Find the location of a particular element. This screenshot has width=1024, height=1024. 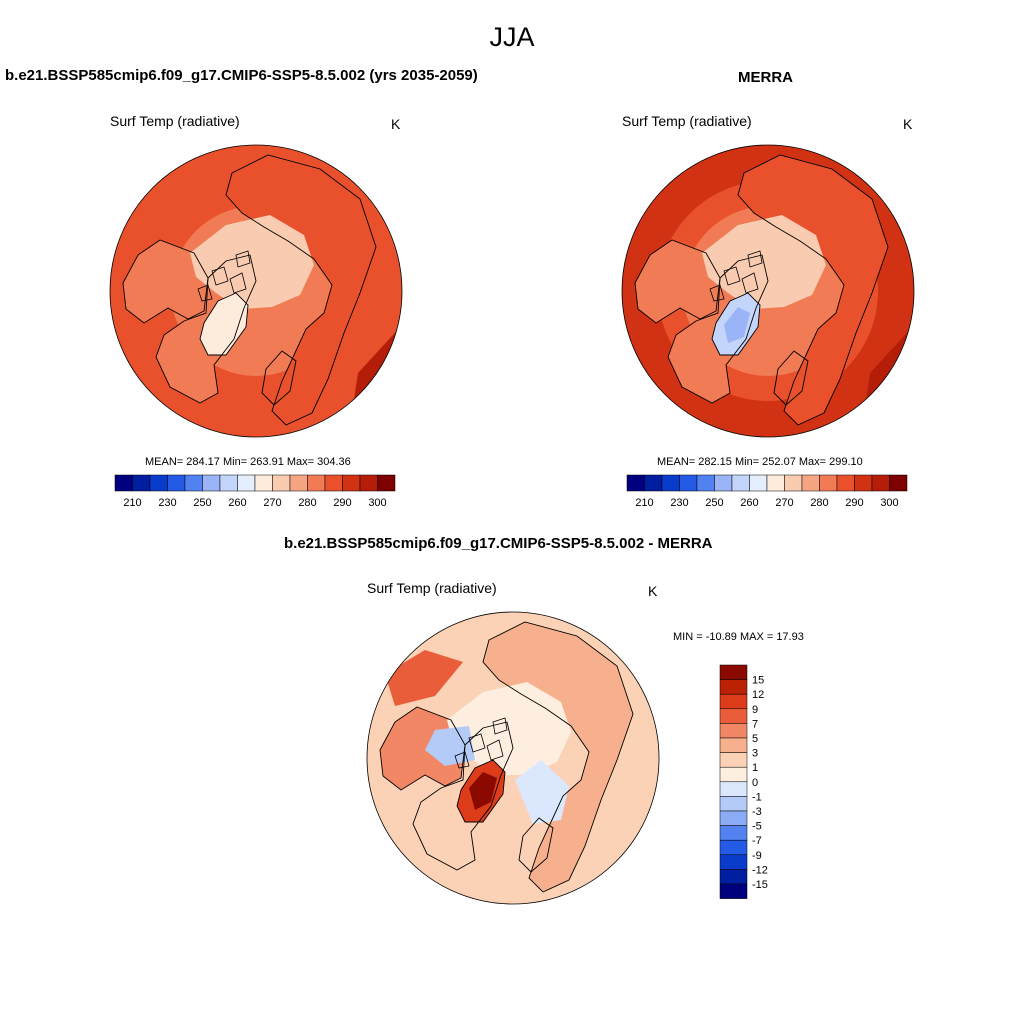

colorbar-tick-label: -3 is located at coordinates (757, 812).